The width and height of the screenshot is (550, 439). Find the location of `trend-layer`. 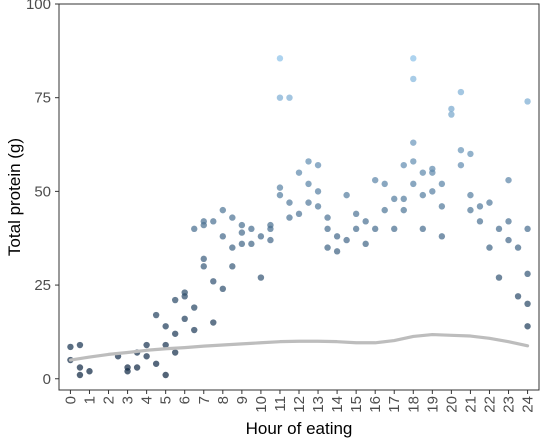

trend-layer is located at coordinates (299, 347).